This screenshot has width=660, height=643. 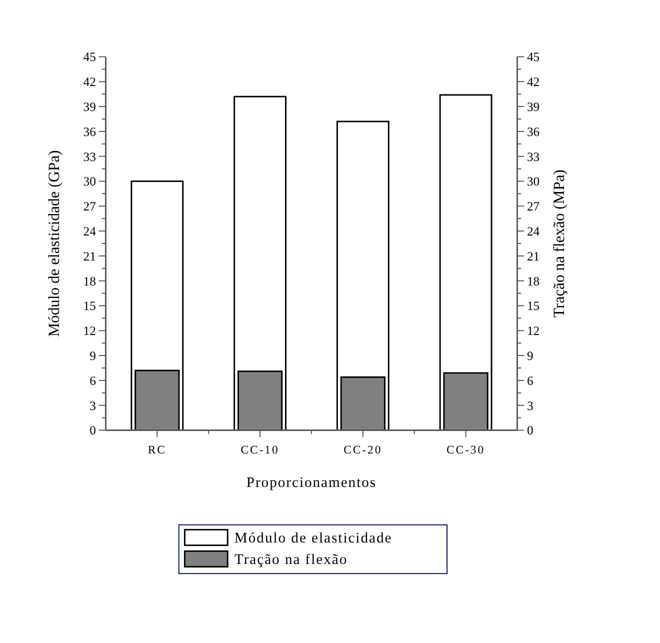 What do you see at coordinates (89, 82) in the screenshot?
I see `y-tick-label: 42` at bounding box center [89, 82].